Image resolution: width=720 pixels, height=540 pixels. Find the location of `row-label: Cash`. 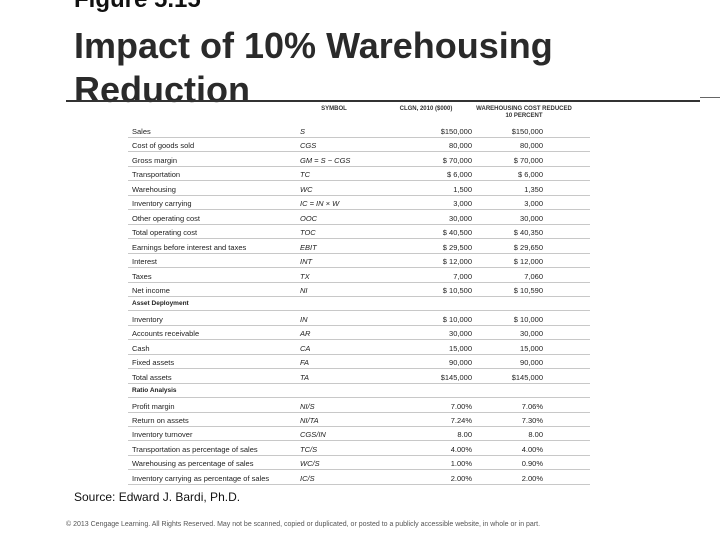

row-label: Cash is located at coordinates (141, 348).